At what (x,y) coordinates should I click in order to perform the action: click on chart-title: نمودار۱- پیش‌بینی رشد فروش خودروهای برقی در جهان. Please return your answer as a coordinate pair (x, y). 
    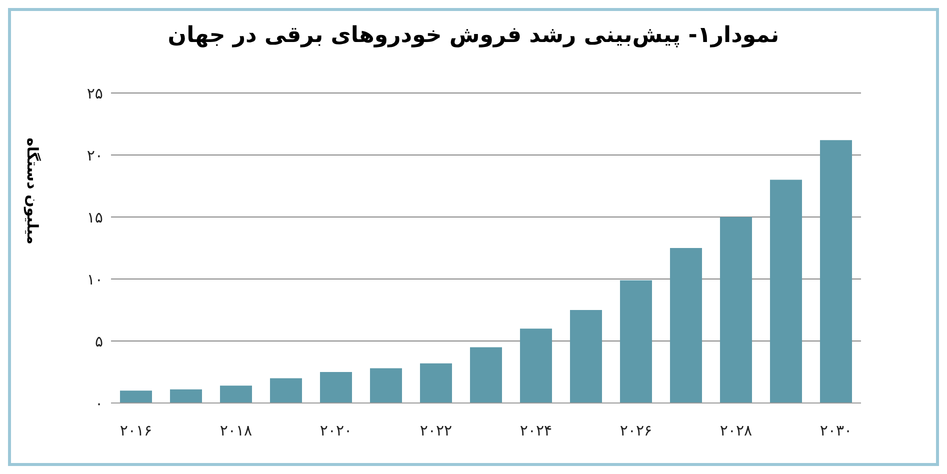
    Looking at the image, I should click on (473, 36).